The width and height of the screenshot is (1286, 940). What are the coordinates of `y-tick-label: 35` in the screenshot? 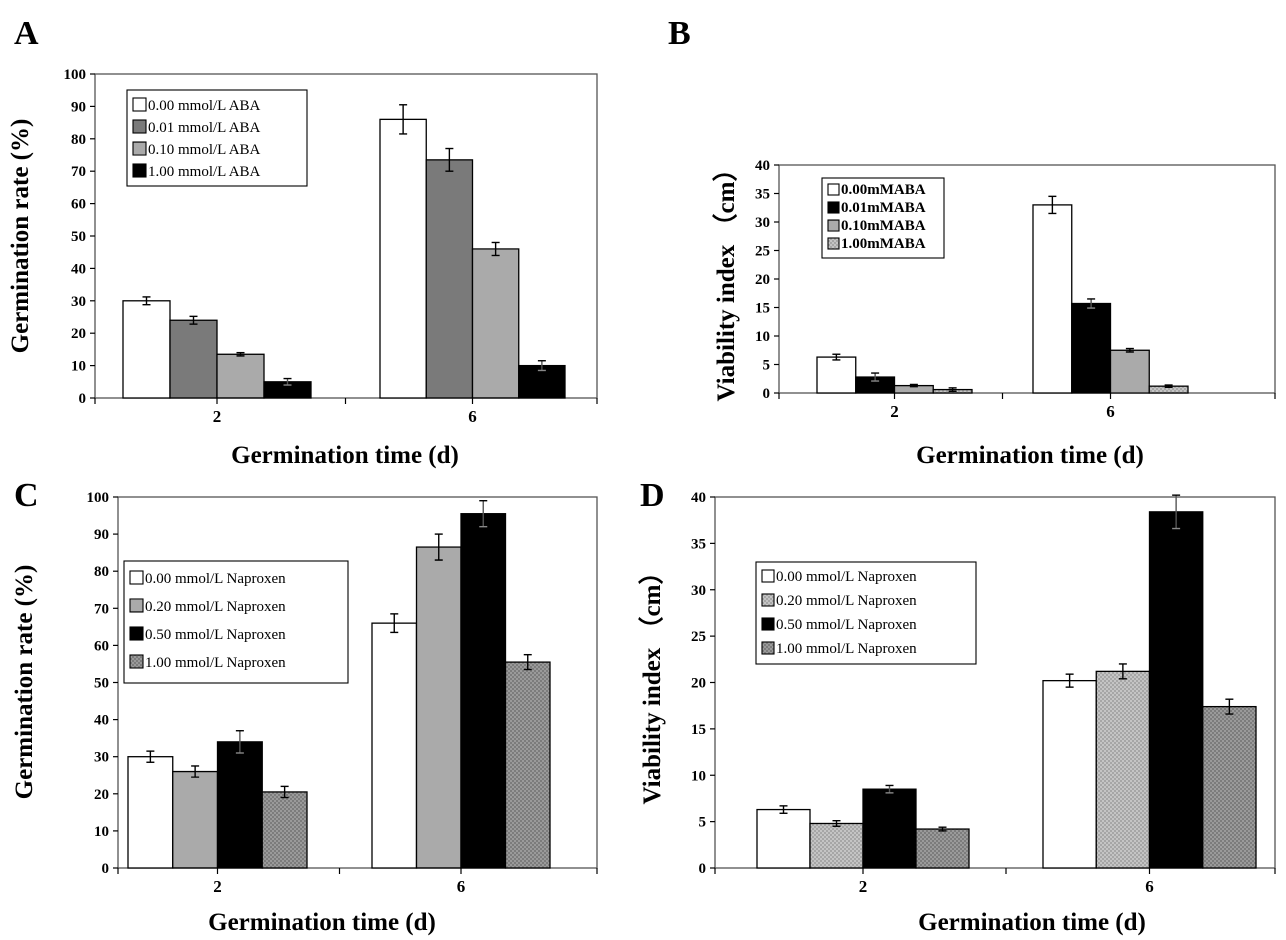 It's located at (762, 195).